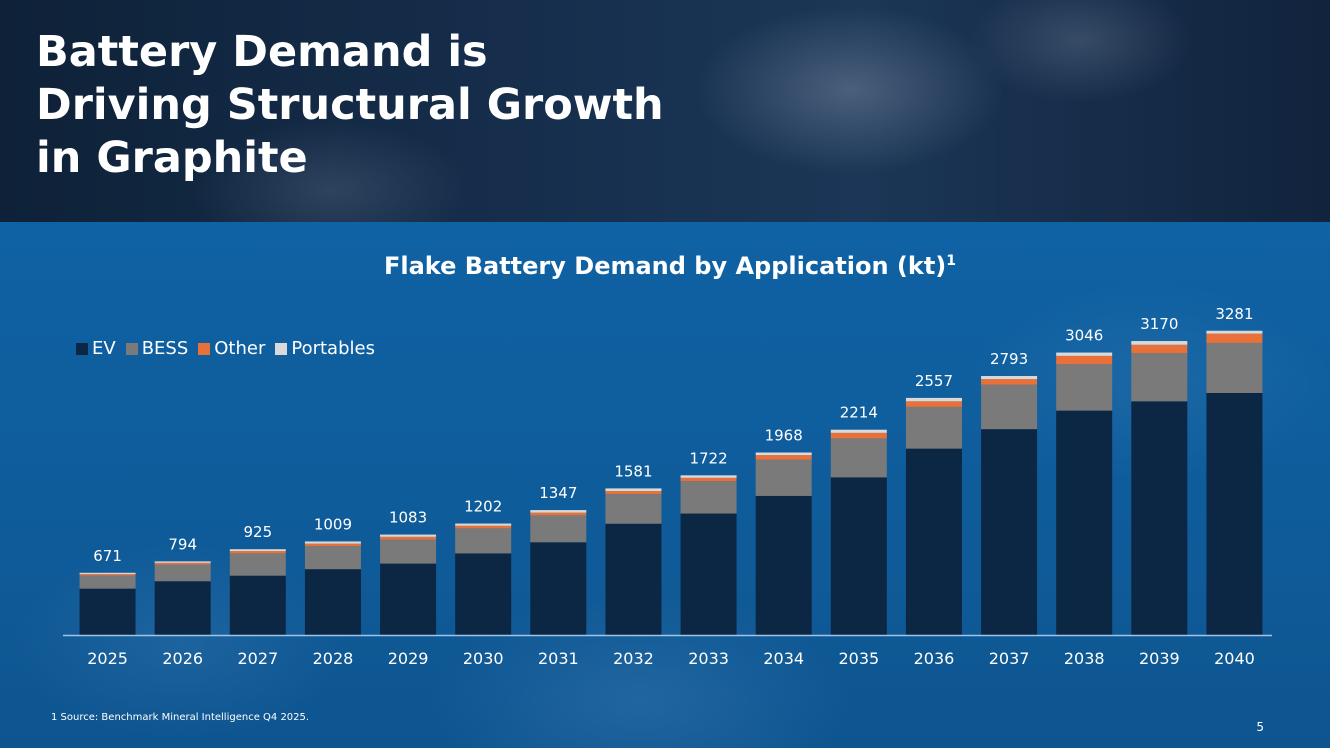 This screenshot has width=1330, height=748. I want to click on bar-bess-2038, so click(1084, 387).